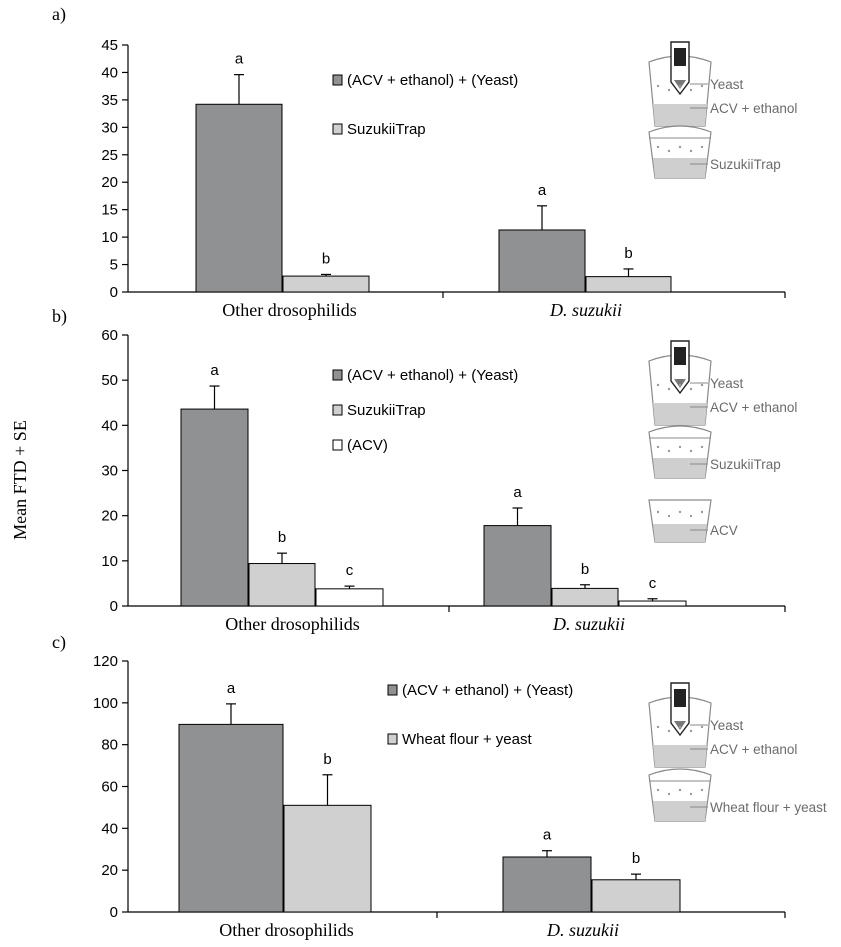 The width and height of the screenshot is (841, 947). Describe the element at coordinates (109, 380) in the screenshot. I see `y-tick-label: 50` at that location.